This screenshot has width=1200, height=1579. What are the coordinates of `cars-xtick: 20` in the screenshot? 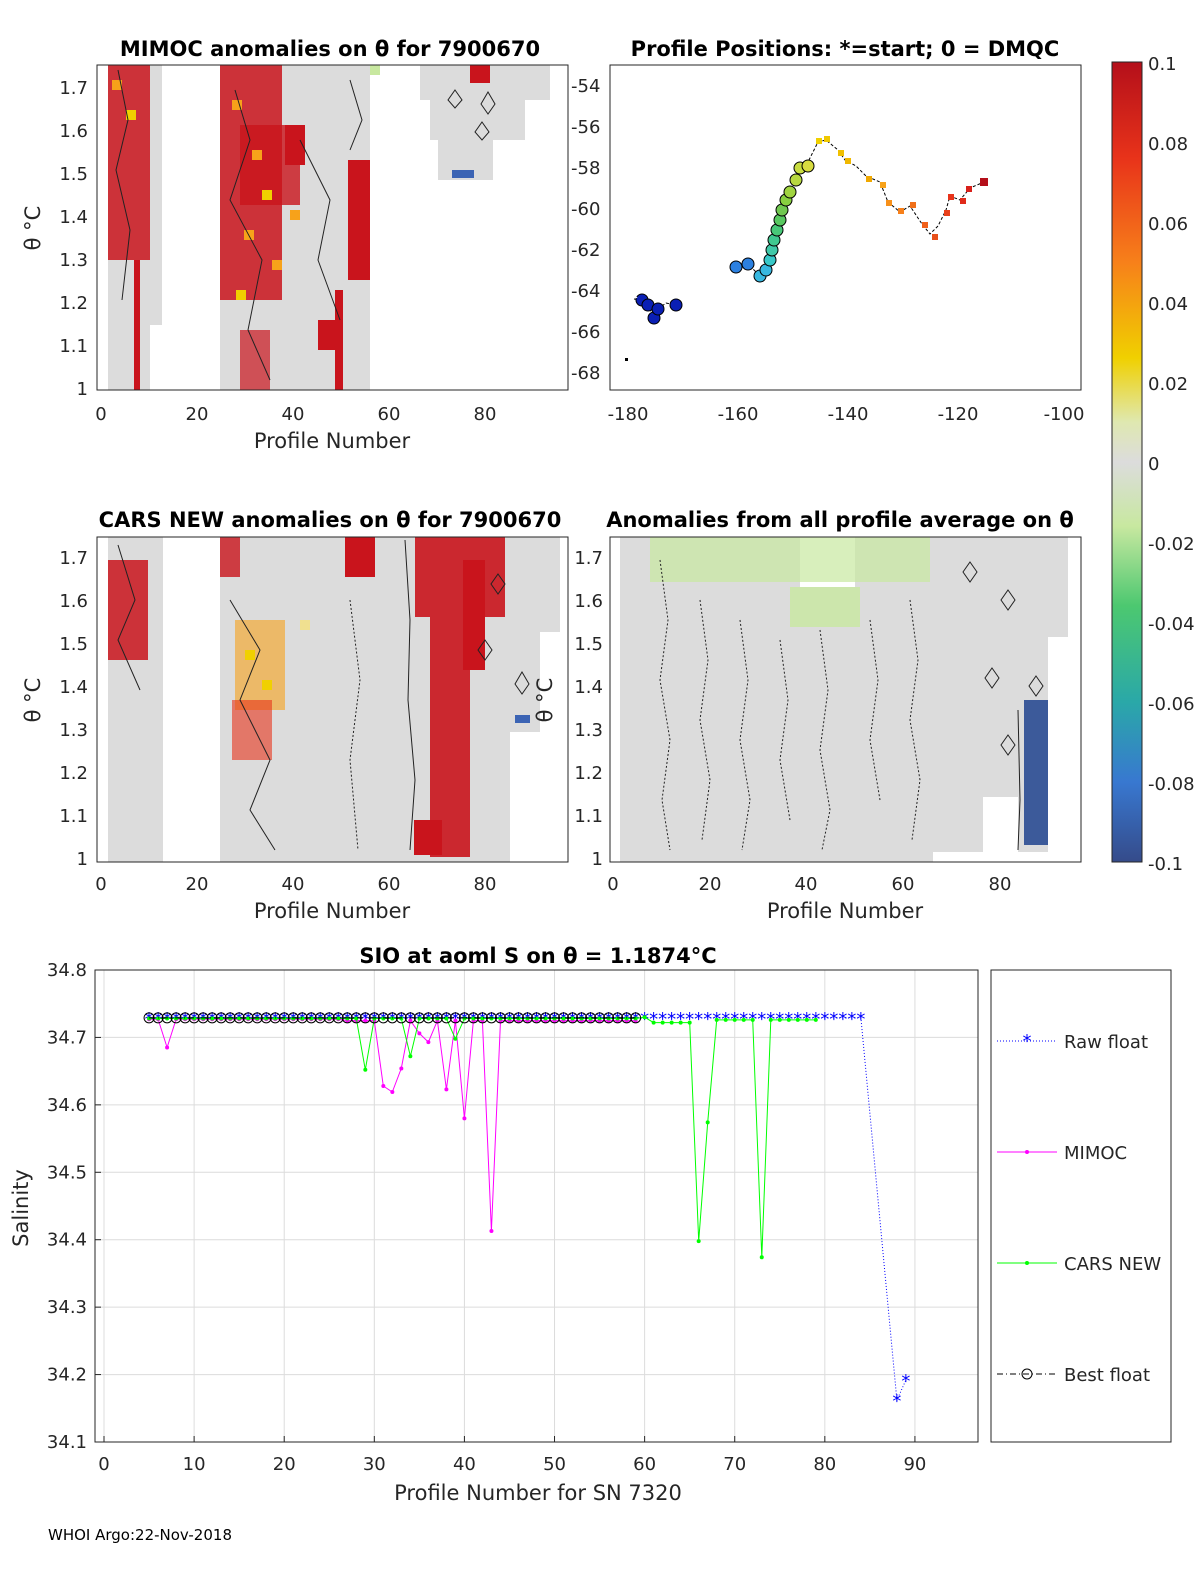 It's located at (197, 884).